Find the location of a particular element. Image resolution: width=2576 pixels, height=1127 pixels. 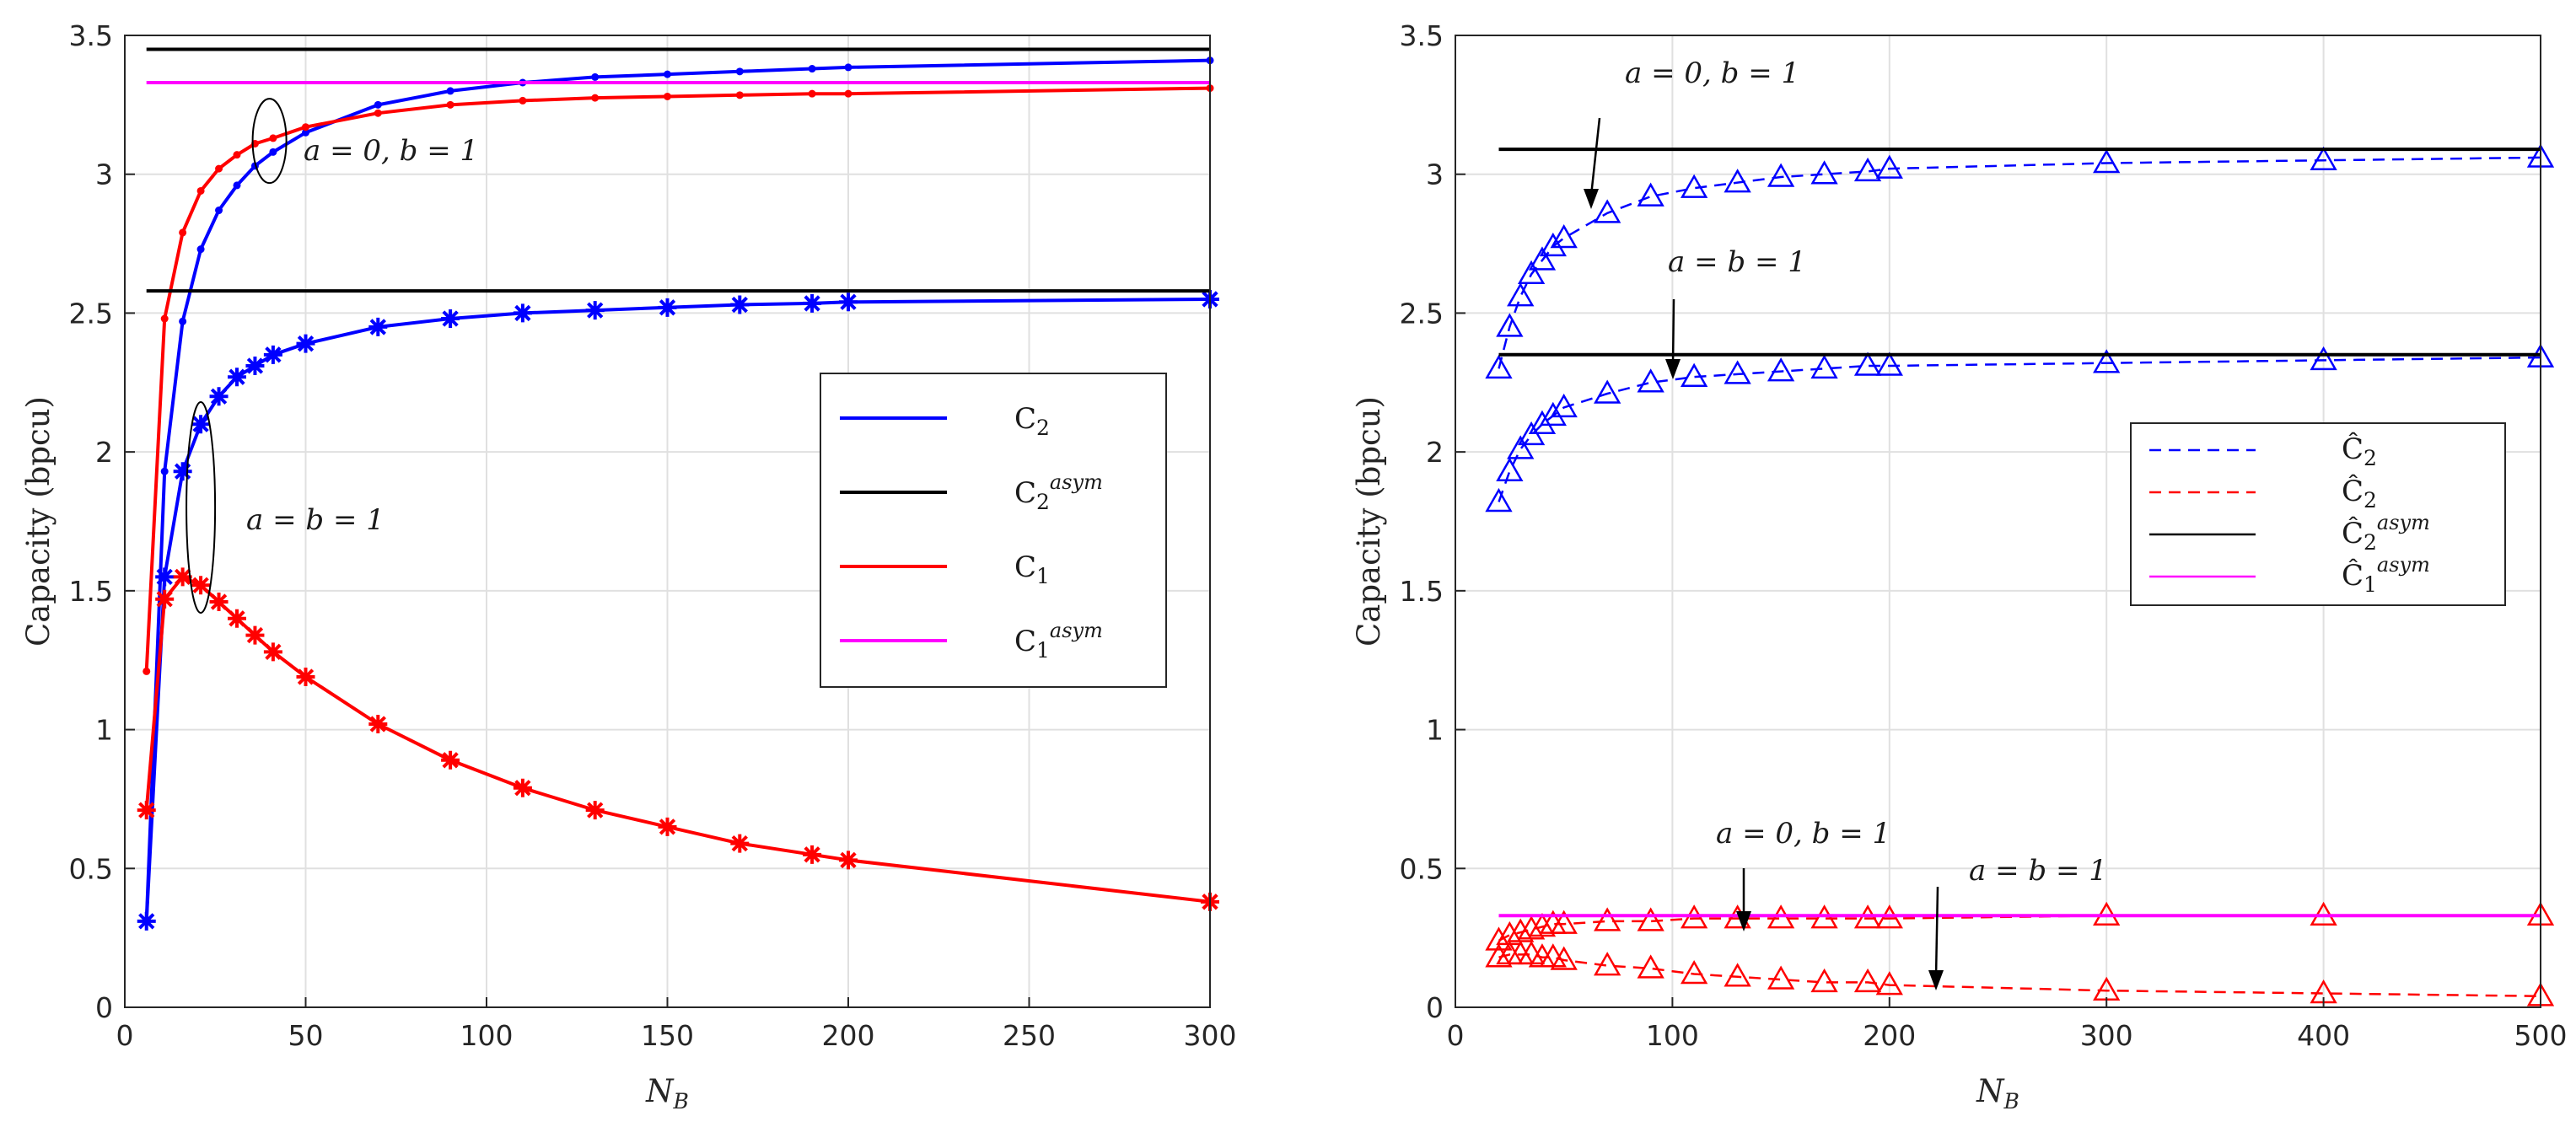

legend-entry-2: C2asym is located at coordinates (972, 492).